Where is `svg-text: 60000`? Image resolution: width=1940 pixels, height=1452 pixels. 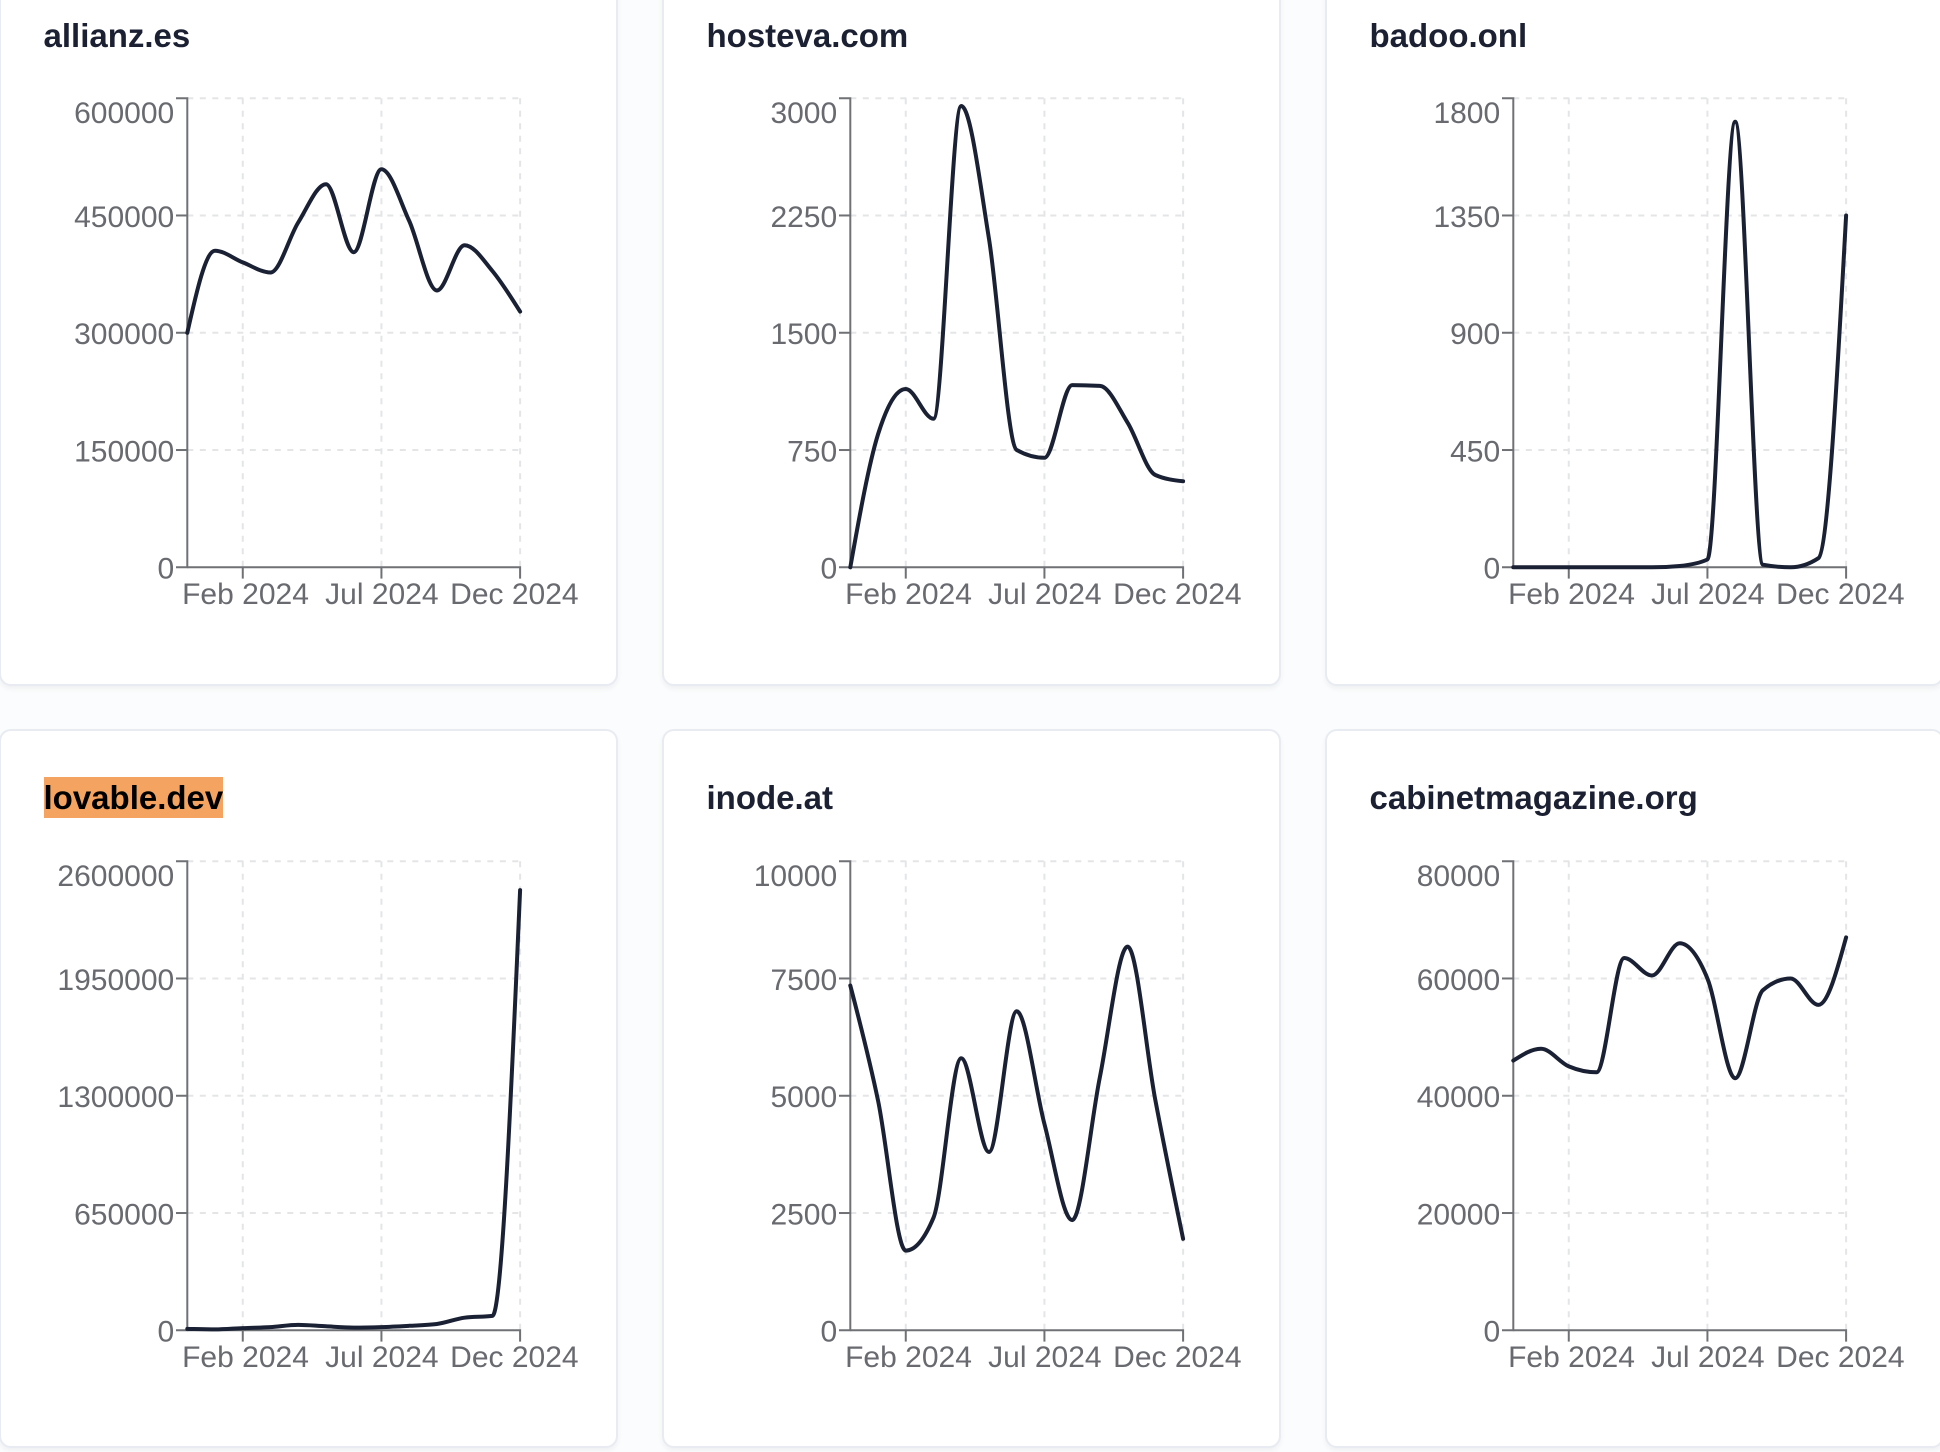
svg-text: 60000 is located at coordinates (1457, 980).